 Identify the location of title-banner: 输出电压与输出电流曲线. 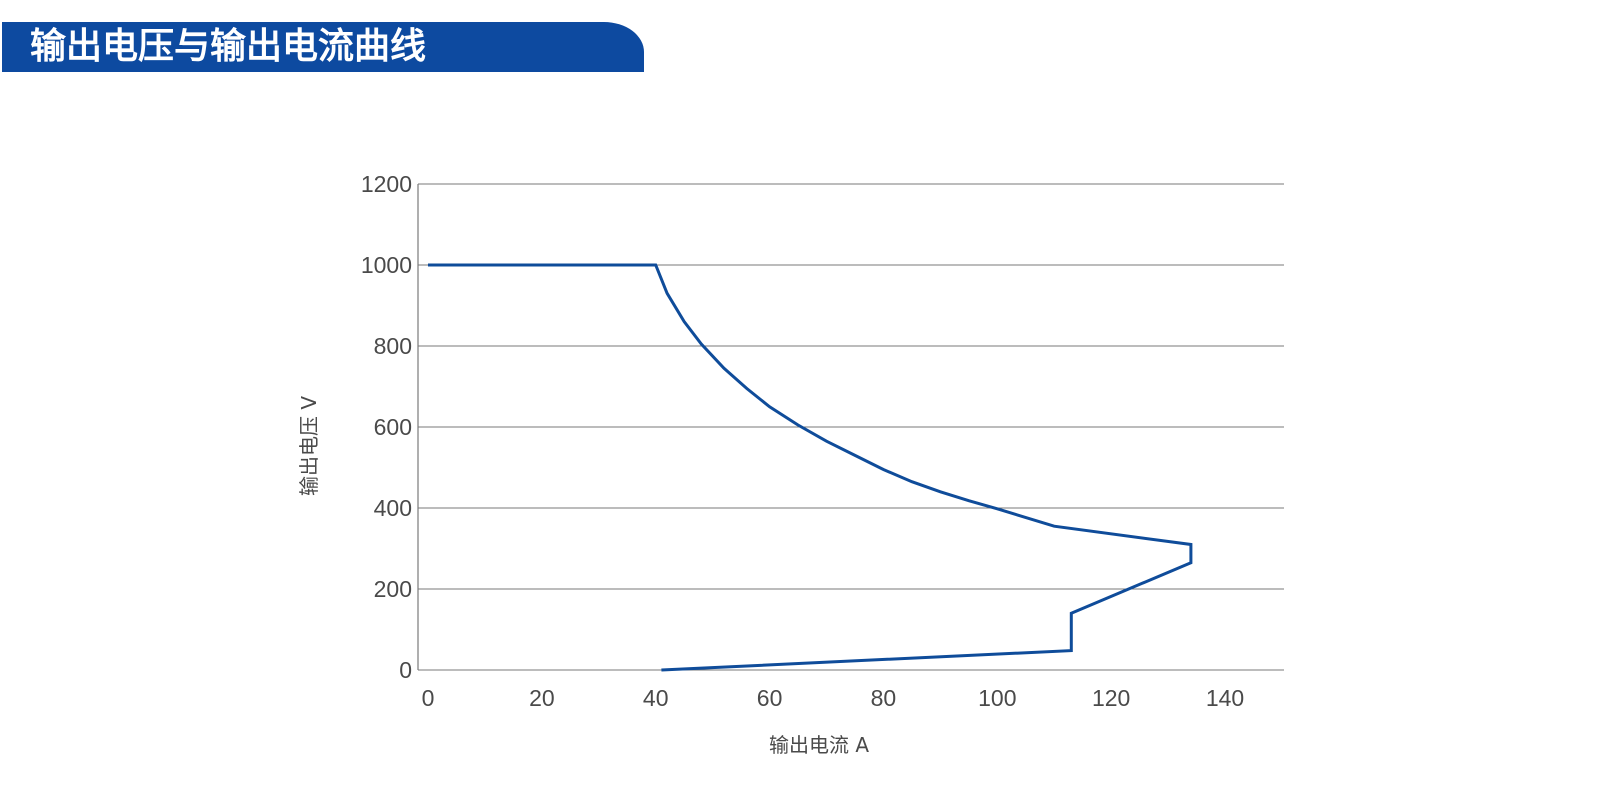
(323, 47).